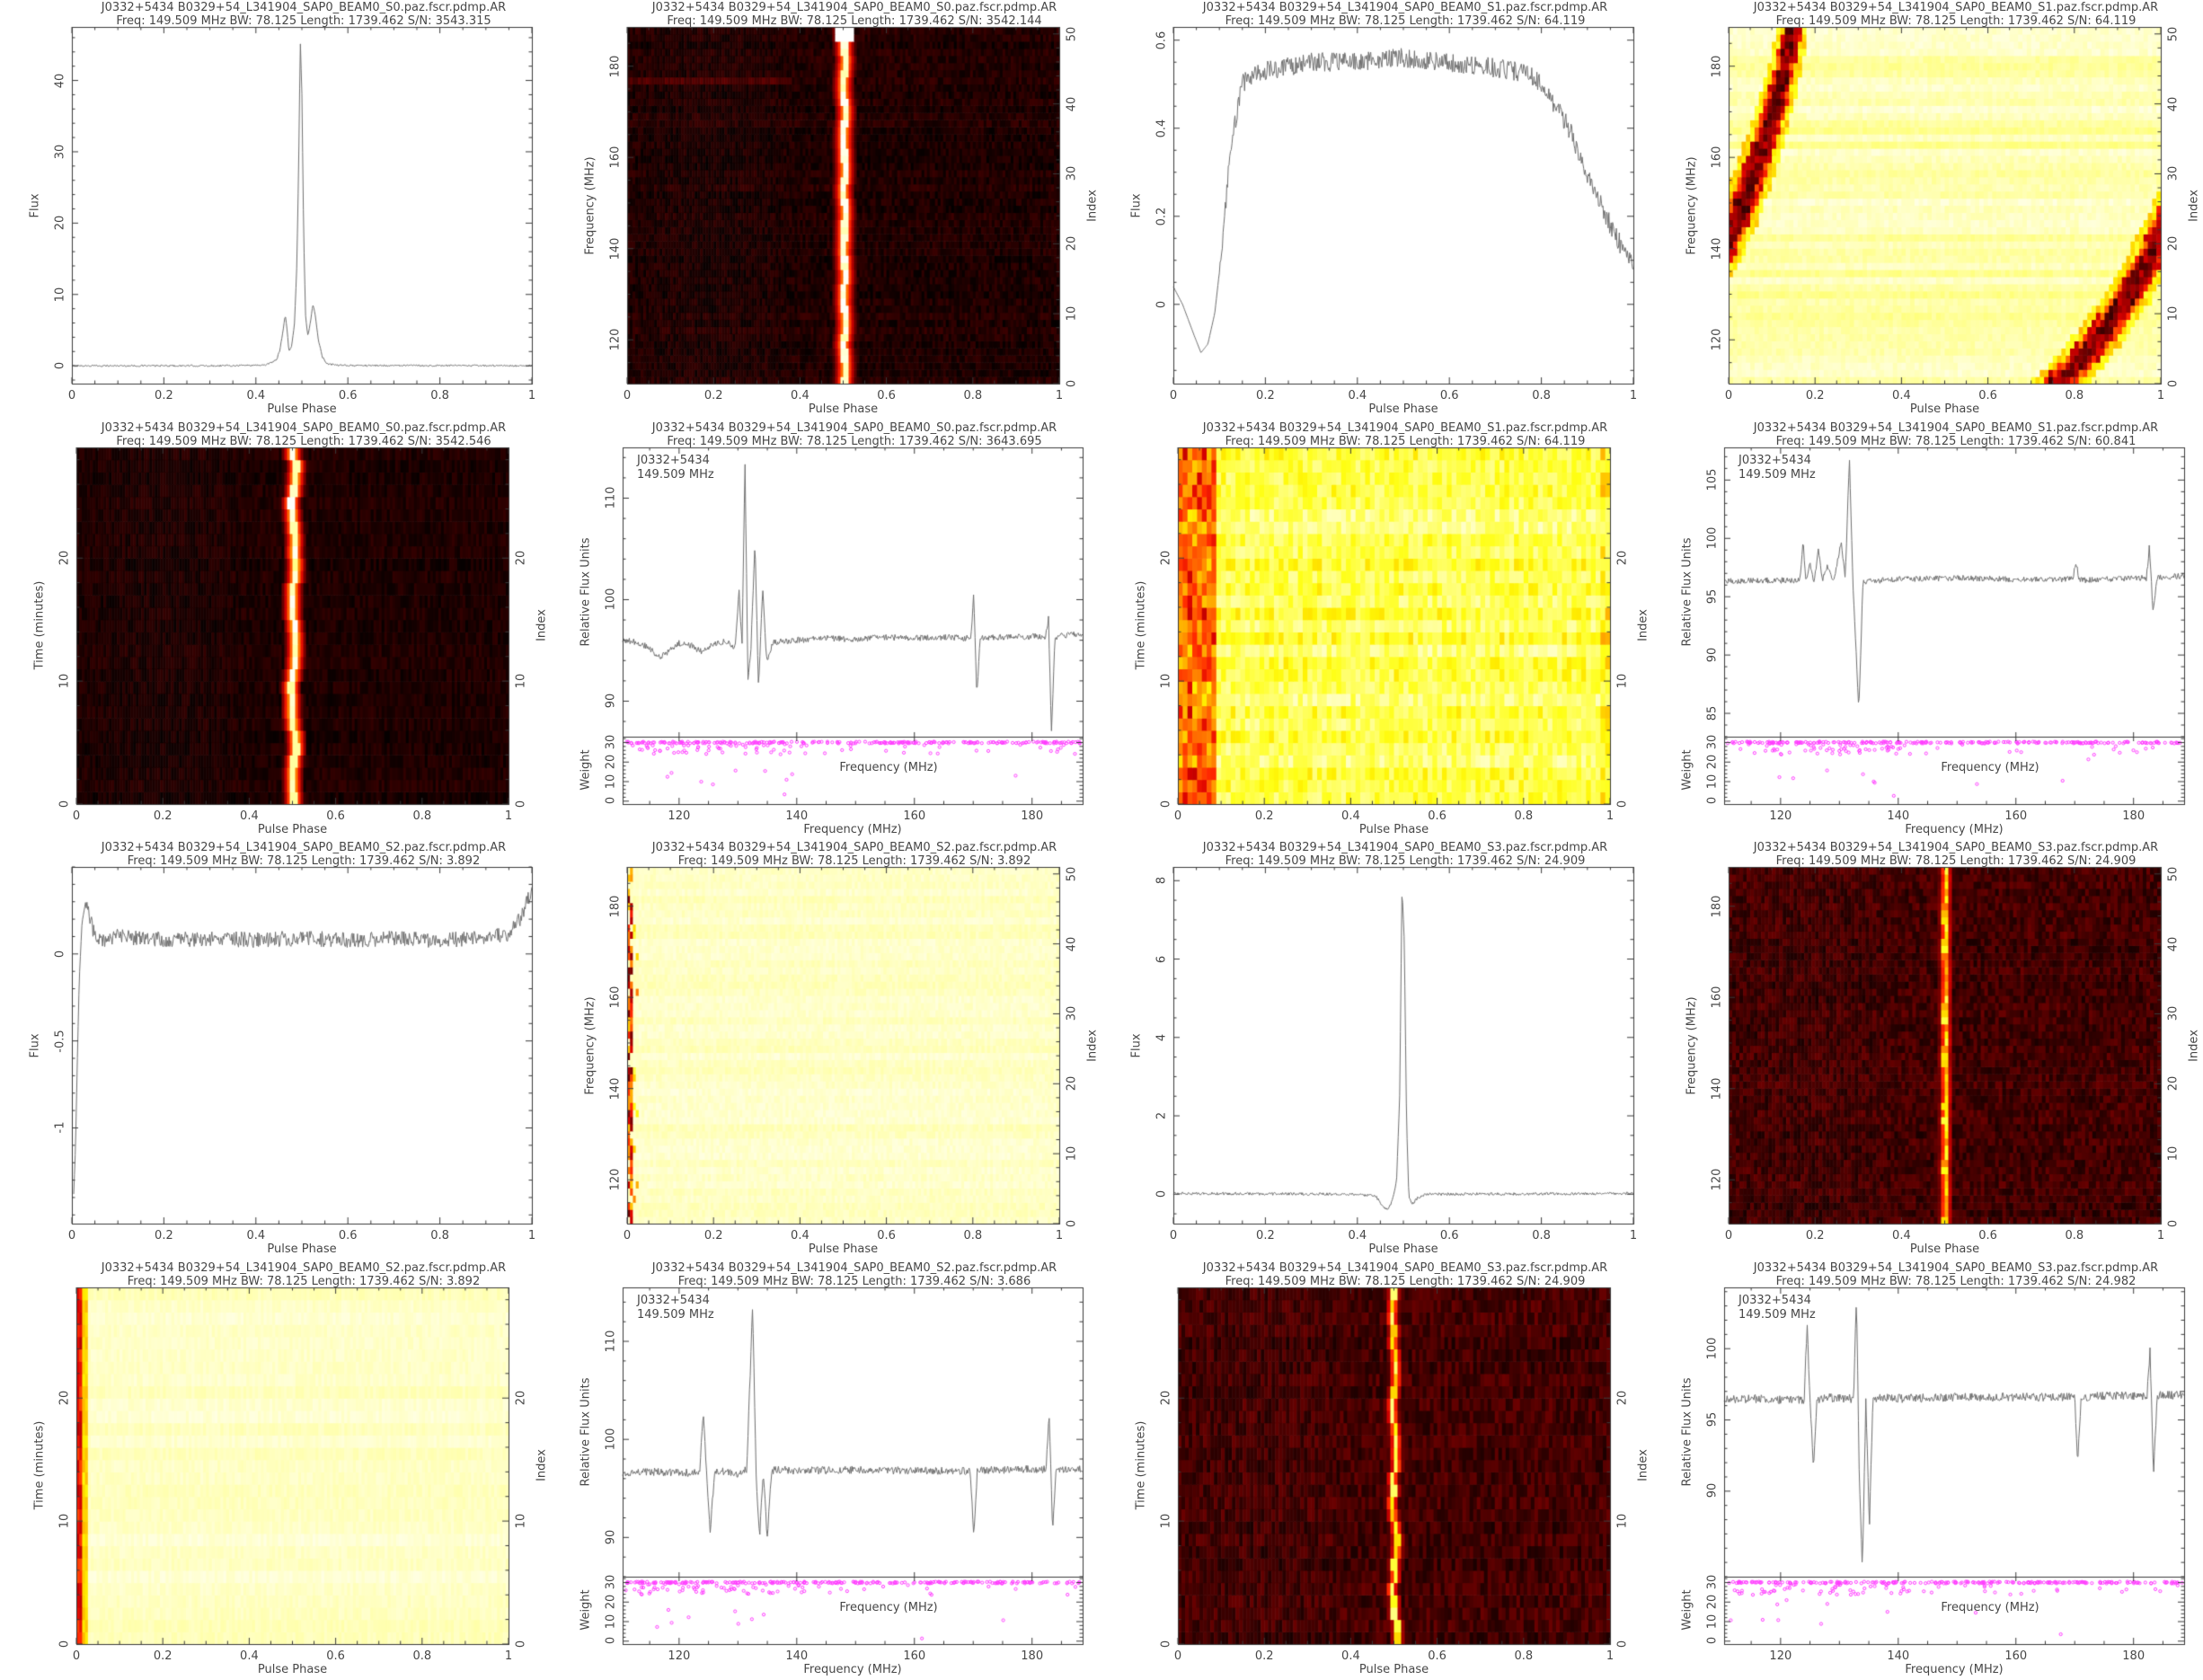  What do you see at coordinates (797, 1656) in the screenshot?
I see `x-tick-label: 140` at bounding box center [797, 1656].